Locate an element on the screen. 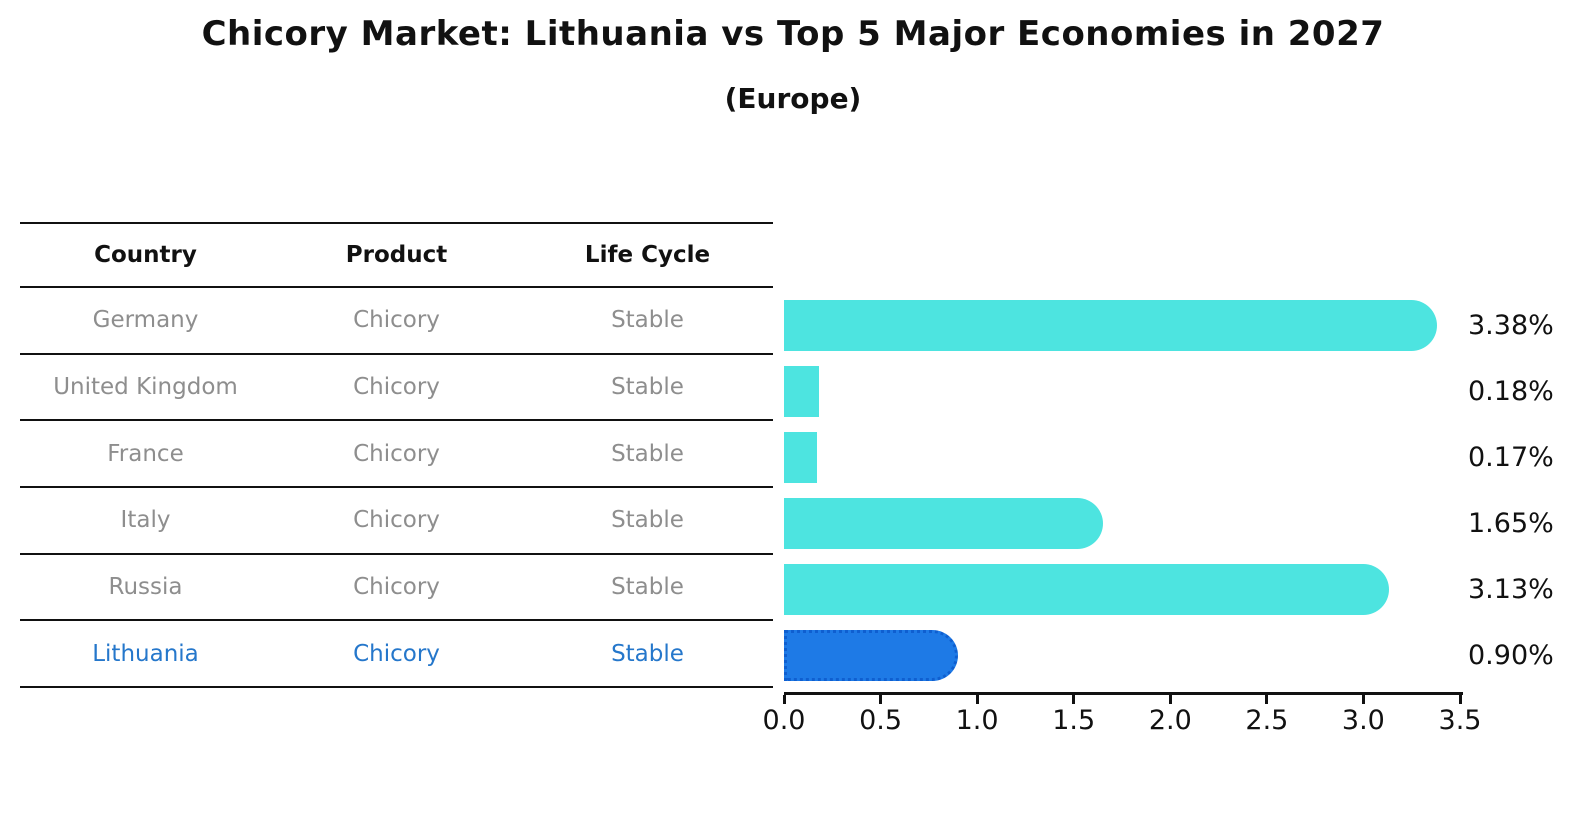 Image resolution: width=1586 pixels, height=823 pixels. table-cell-country: United Kingdom is located at coordinates (145, 387).